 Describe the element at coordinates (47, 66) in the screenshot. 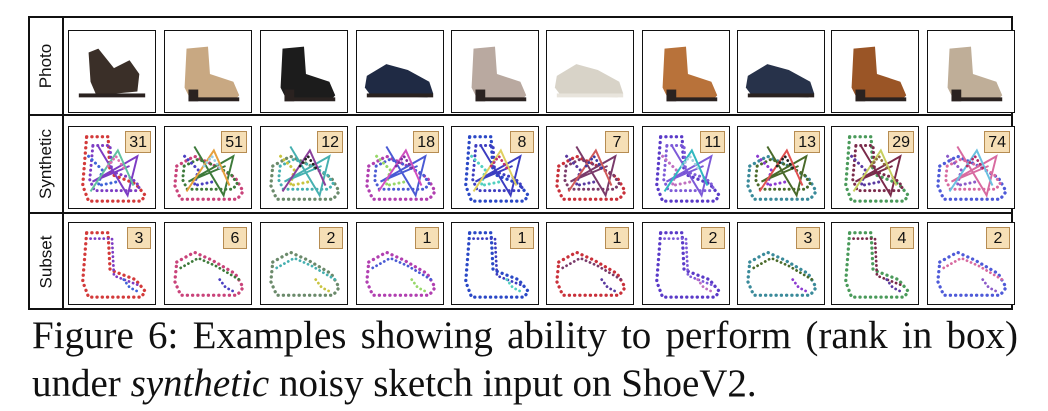

I see `row-label-photo: Photo` at that location.